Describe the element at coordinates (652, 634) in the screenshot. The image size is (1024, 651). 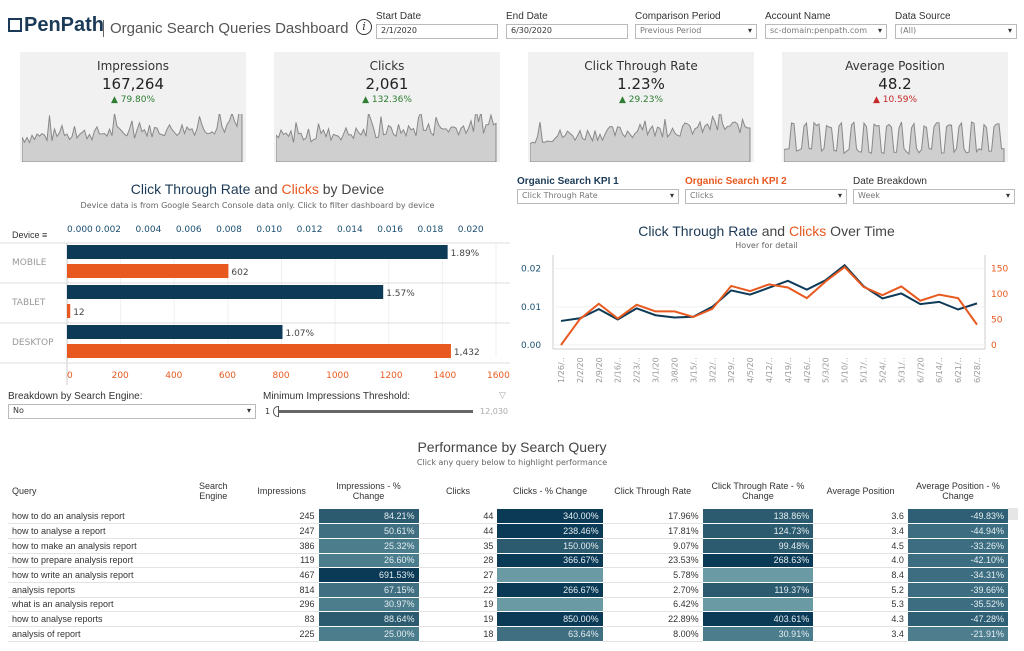
I see `cell-click-through-rate: 8.00%` at that location.